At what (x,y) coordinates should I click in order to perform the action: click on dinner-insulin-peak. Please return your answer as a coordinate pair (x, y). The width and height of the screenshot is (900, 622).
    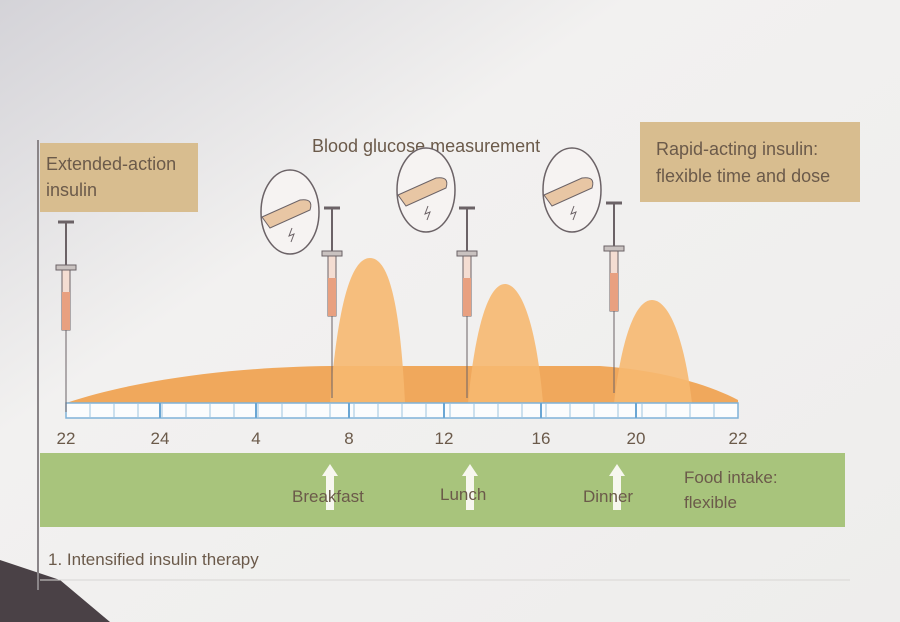
    Looking at the image, I should click on (653, 351).